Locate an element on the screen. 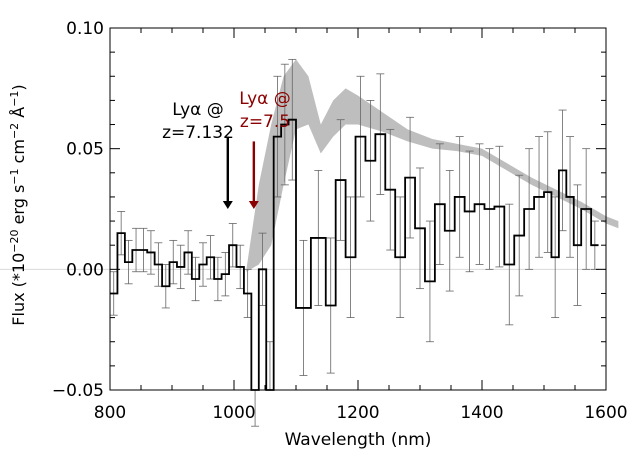  x-tick-label: 1600 is located at coordinates (605, 413).